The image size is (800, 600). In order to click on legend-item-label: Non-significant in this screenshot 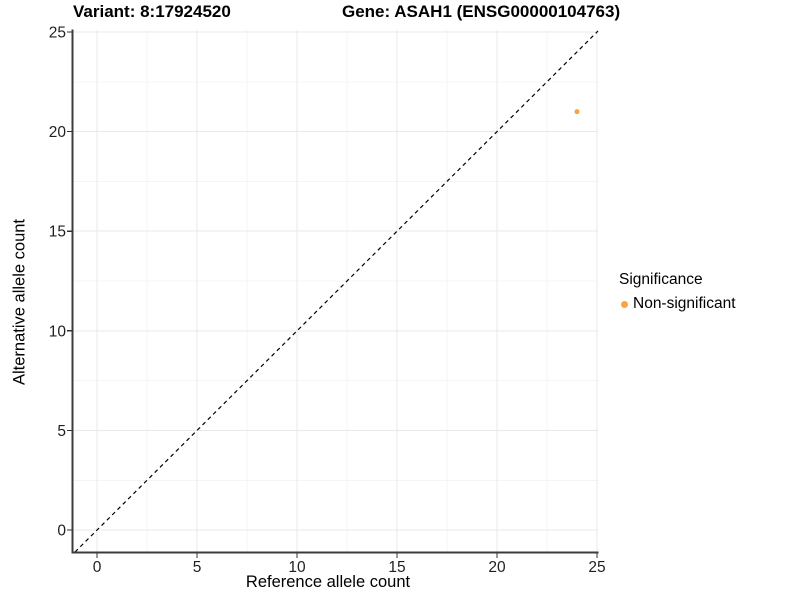, I will do `click(684, 303)`.